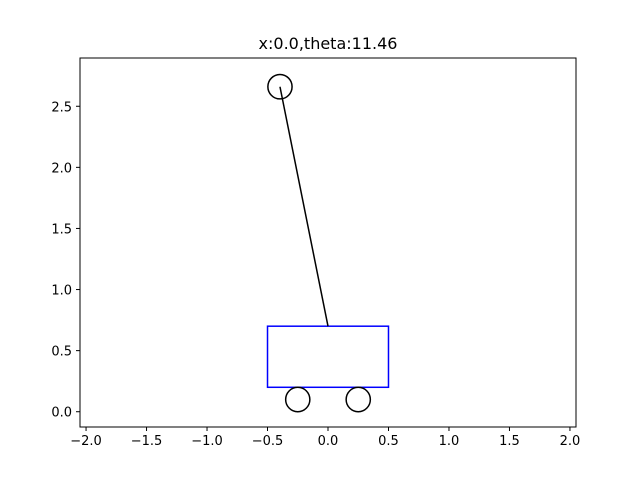 The height and width of the screenshot is (480, 640). What do you see at coordinates (61, 413) in the screenshot?
I see `y-tick-label: 0.0` at bounding box center [61, 413].